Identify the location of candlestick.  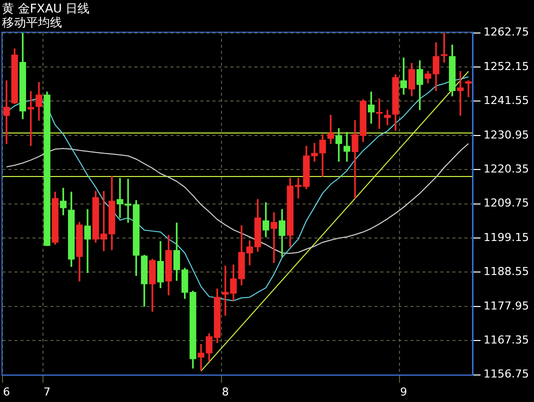
(444, 47).